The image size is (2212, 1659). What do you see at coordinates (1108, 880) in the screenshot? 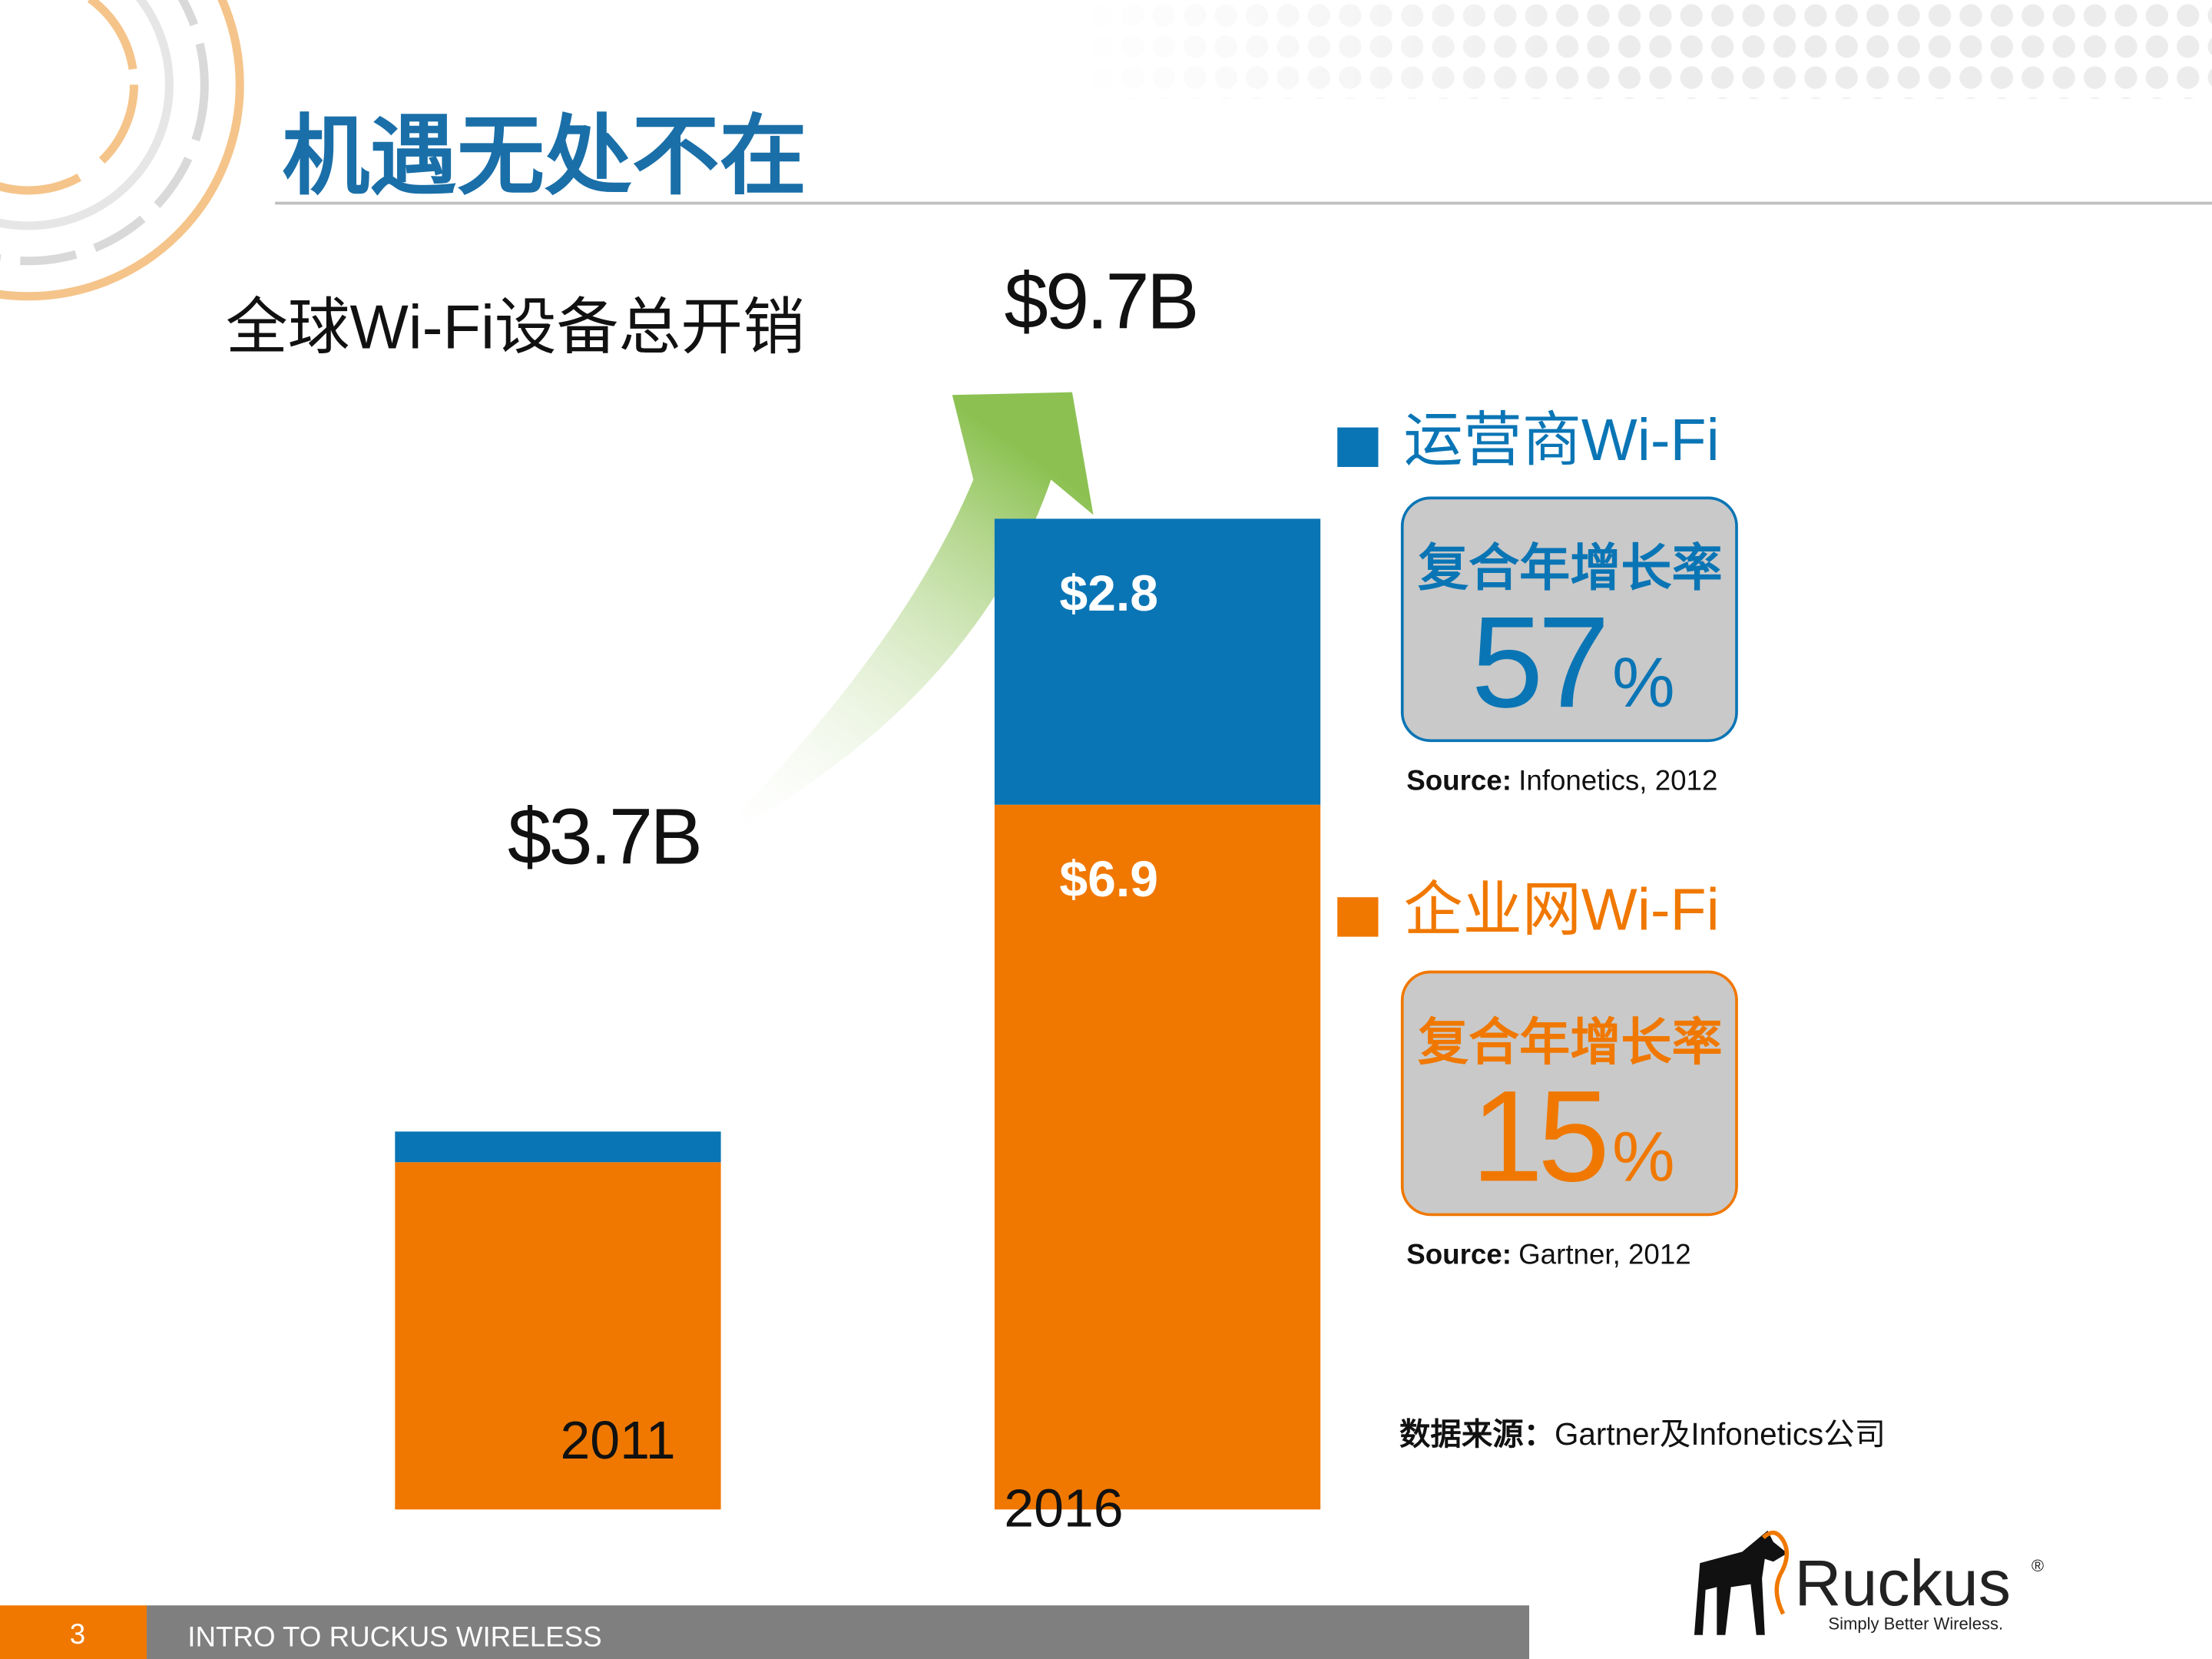
I see `value-label: $6.9` at bounding box center [1108, 880].